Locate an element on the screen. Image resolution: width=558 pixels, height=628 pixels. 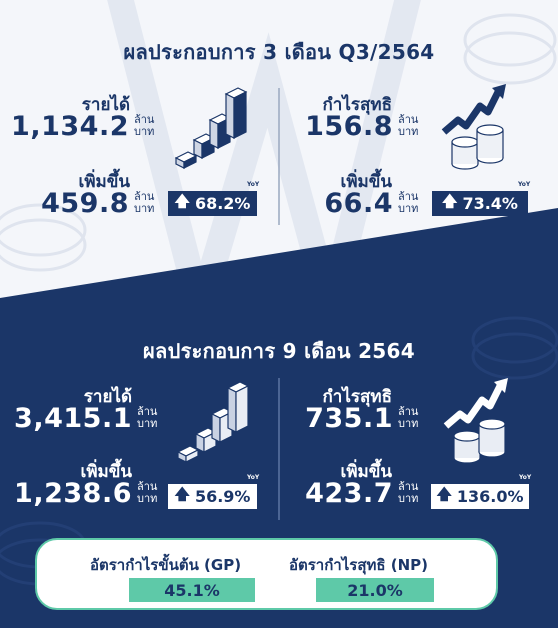
np-value: 21.0% is located at coordinates (375, 590).